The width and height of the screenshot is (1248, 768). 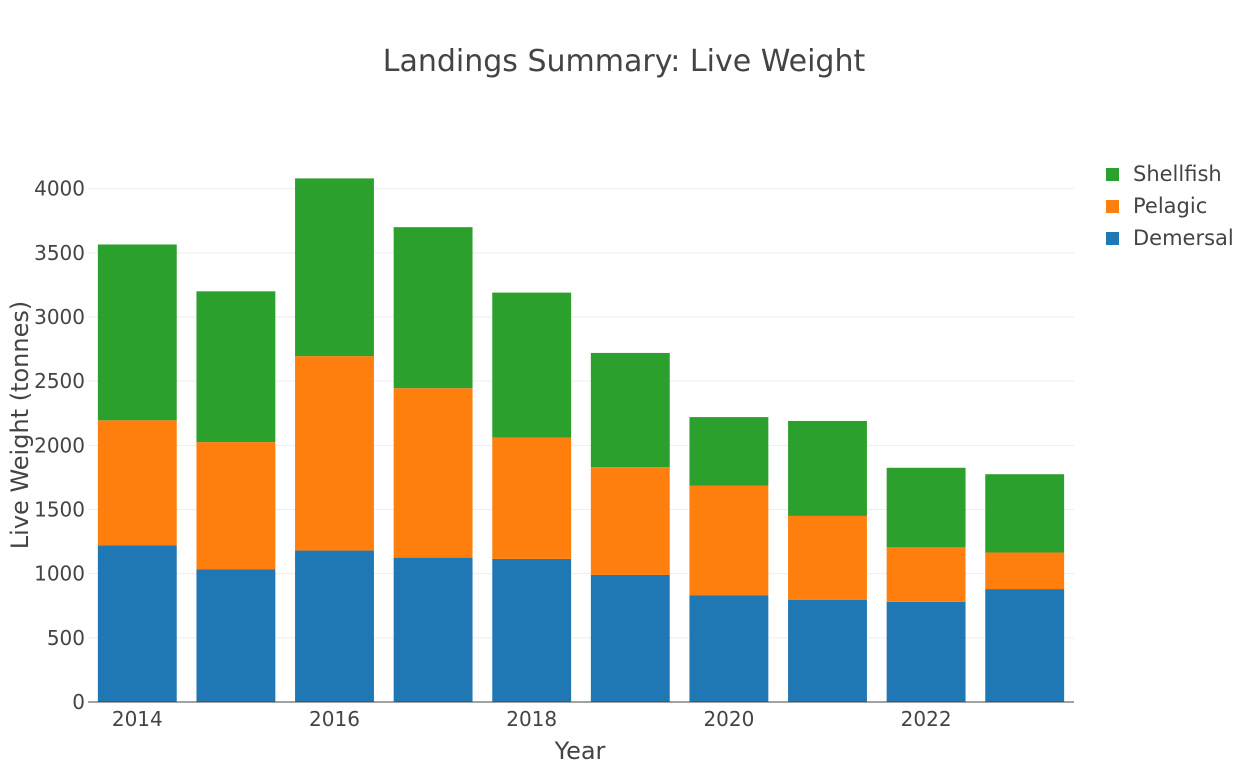 I want to click on legend-item-pelagic: Pelagic, so click(x=1170, y=206).